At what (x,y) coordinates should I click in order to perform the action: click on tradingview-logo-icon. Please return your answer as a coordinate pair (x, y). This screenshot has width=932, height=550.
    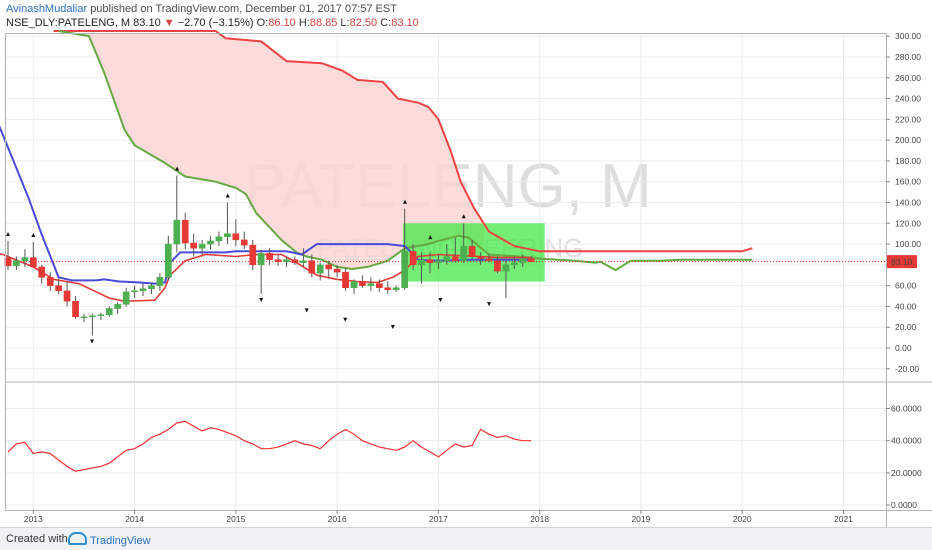
    Looking at the image, I should click on (77, 538).